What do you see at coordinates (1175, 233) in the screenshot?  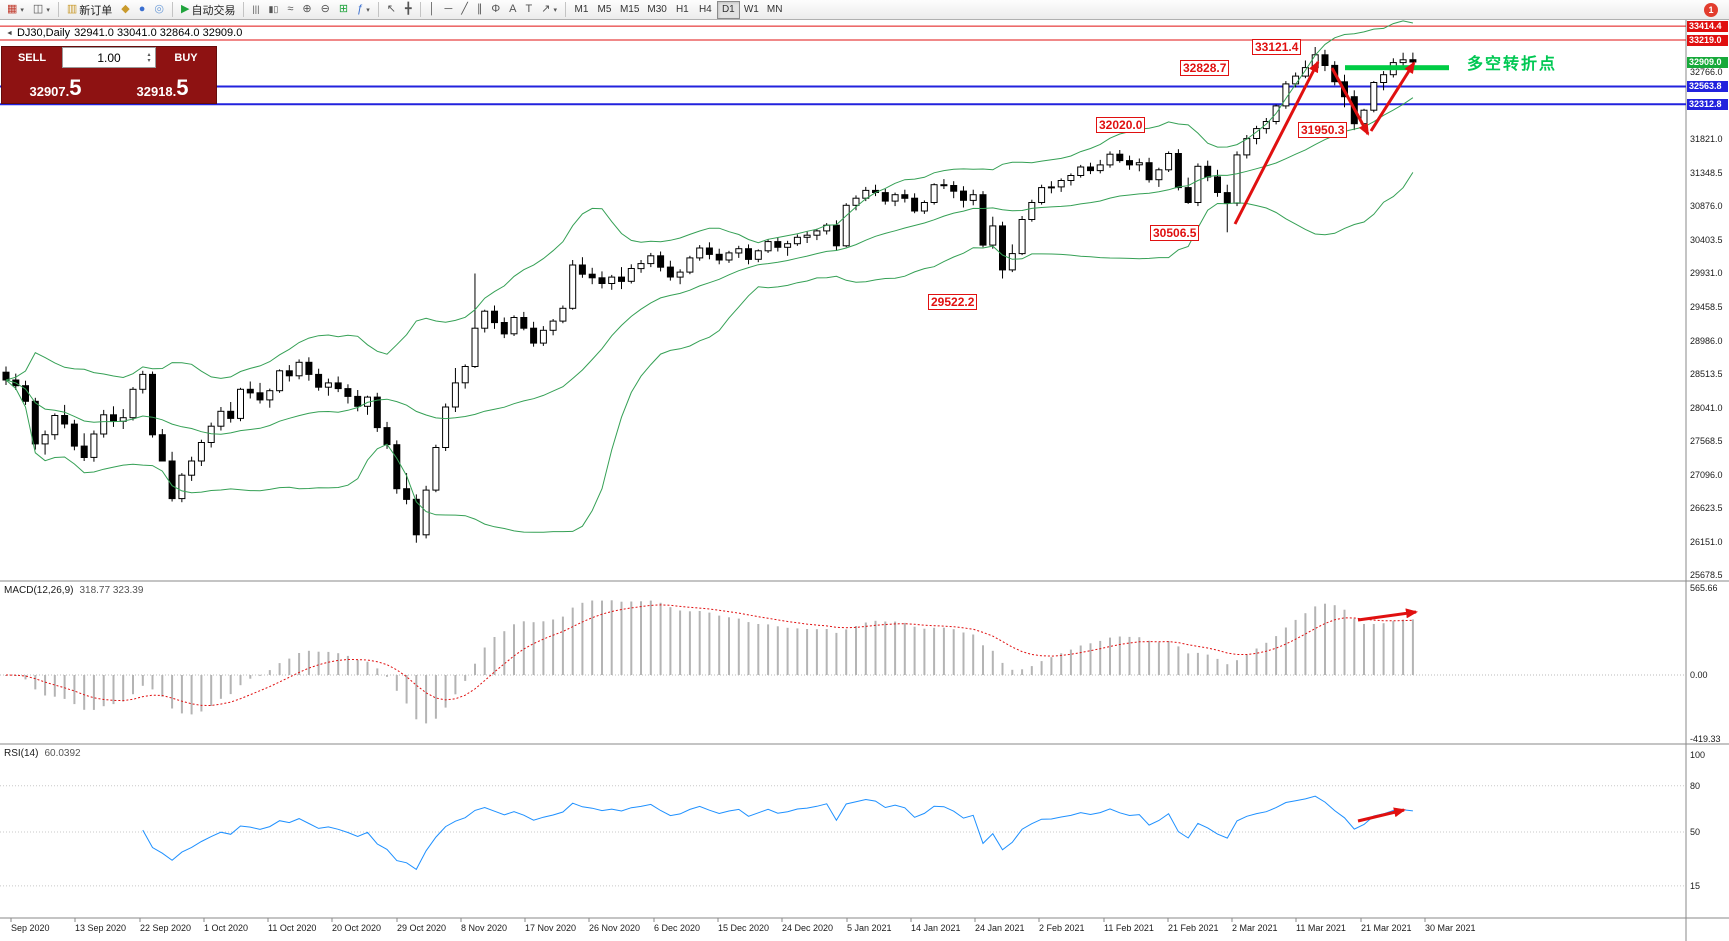 I see `price-callout: 30506.5` at bounding box center [1175, 233].